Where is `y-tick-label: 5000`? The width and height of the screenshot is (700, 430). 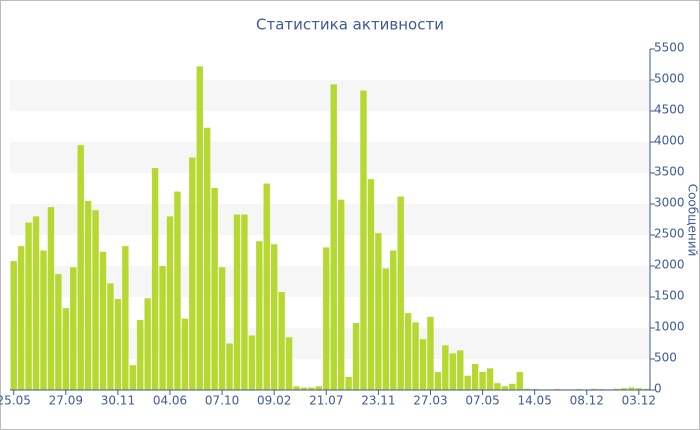
y-tick-label: 5000 is located at coordinates (669, 79).